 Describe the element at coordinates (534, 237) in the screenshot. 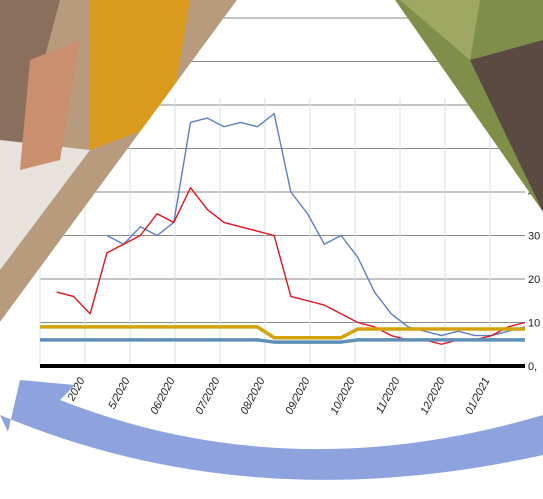

I see `y-tick-label: 30` at that location.